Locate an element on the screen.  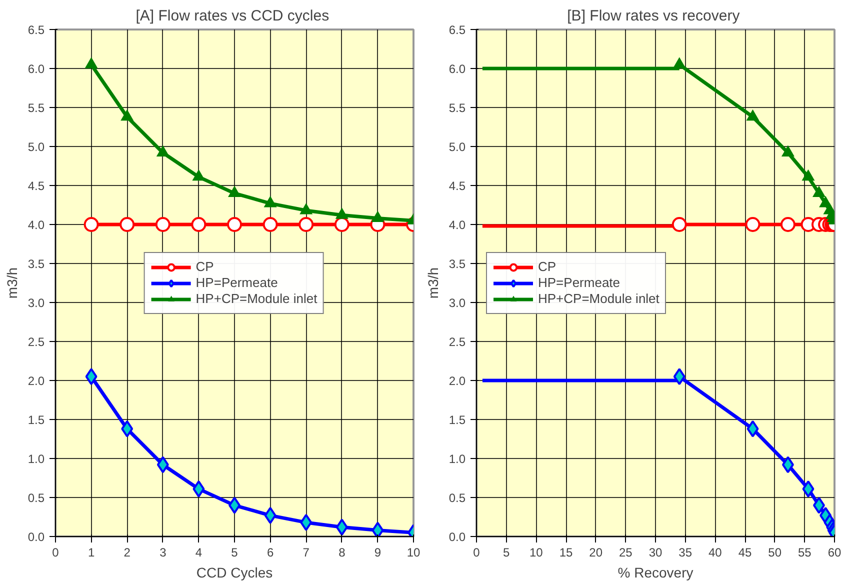
x-tick-label: 15 is located at coordinates (566, 553).